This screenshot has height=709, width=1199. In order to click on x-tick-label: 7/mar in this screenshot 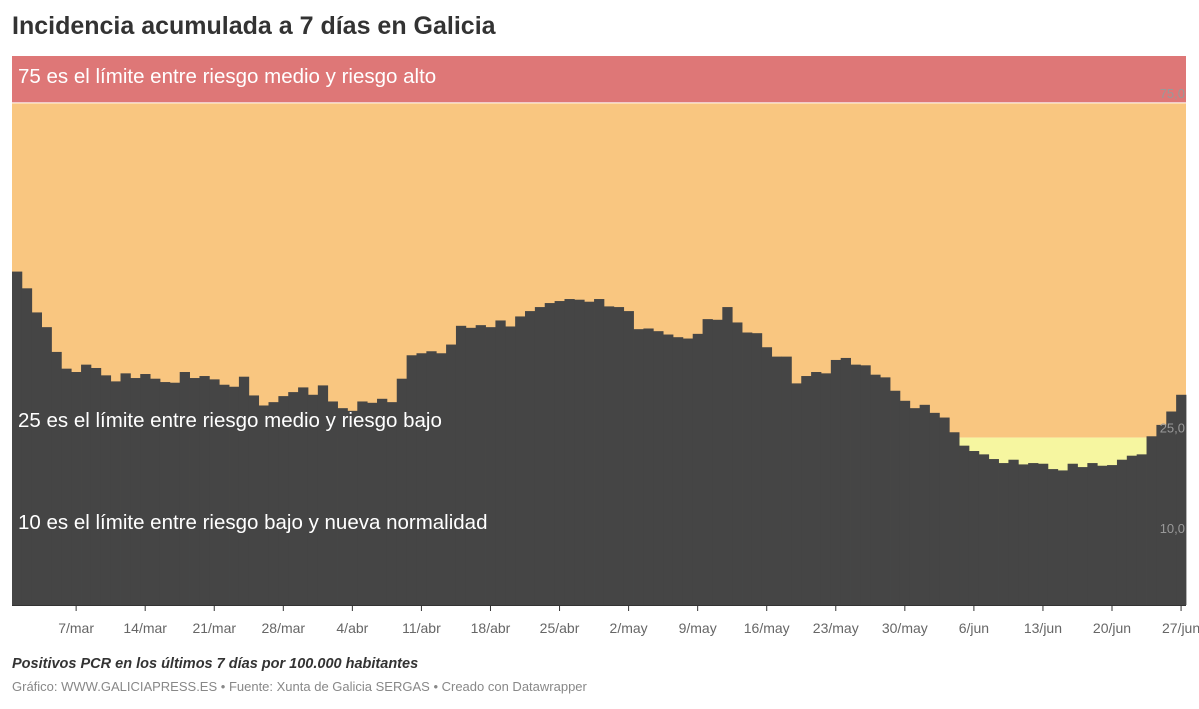, I will do `click(76, 628)`.